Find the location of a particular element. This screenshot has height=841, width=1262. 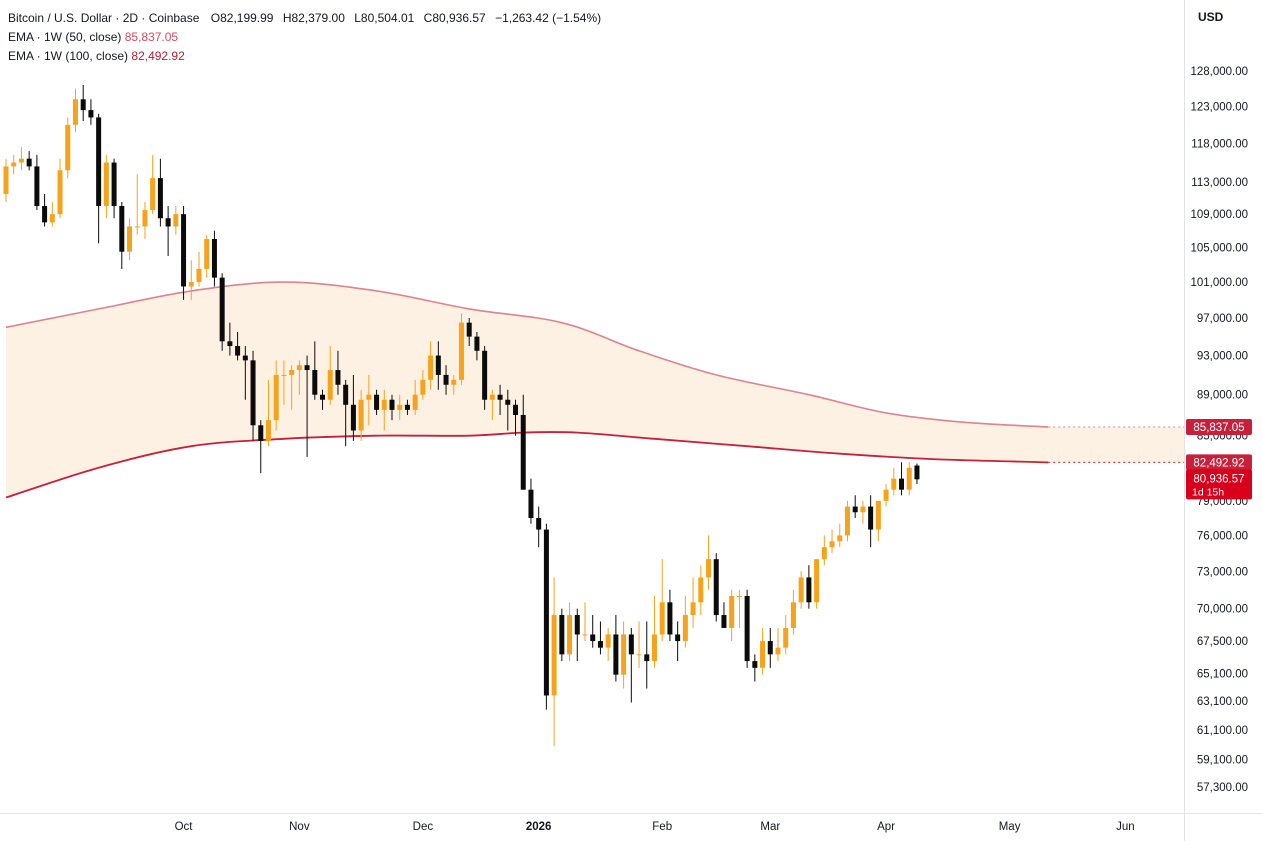

close-label: C is located at coordinates (428, 18).